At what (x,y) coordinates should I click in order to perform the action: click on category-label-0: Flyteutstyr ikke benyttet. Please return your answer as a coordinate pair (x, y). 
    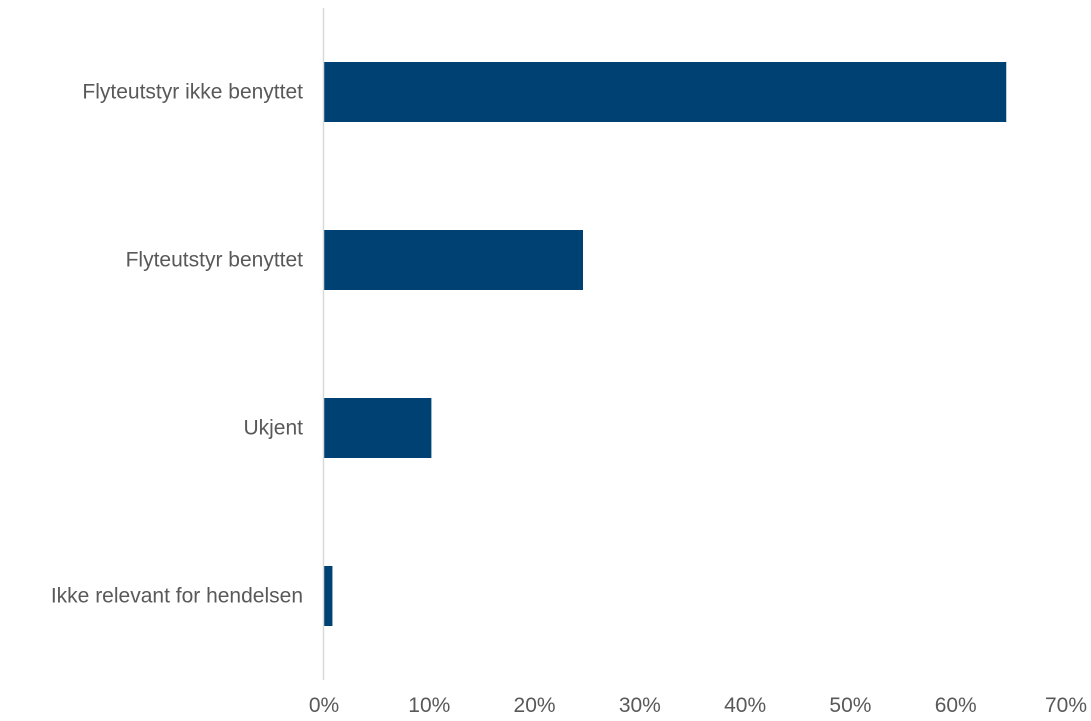
    Looking at the image, I should click on (192, 92).